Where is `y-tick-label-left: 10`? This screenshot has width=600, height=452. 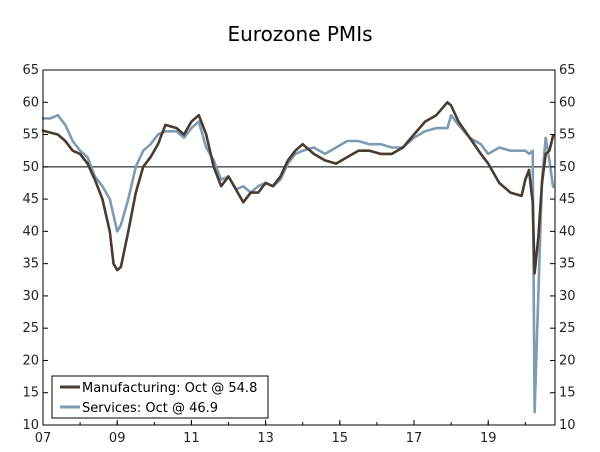 y-tick-label-left: 10 is located at coordinates (30, 425).